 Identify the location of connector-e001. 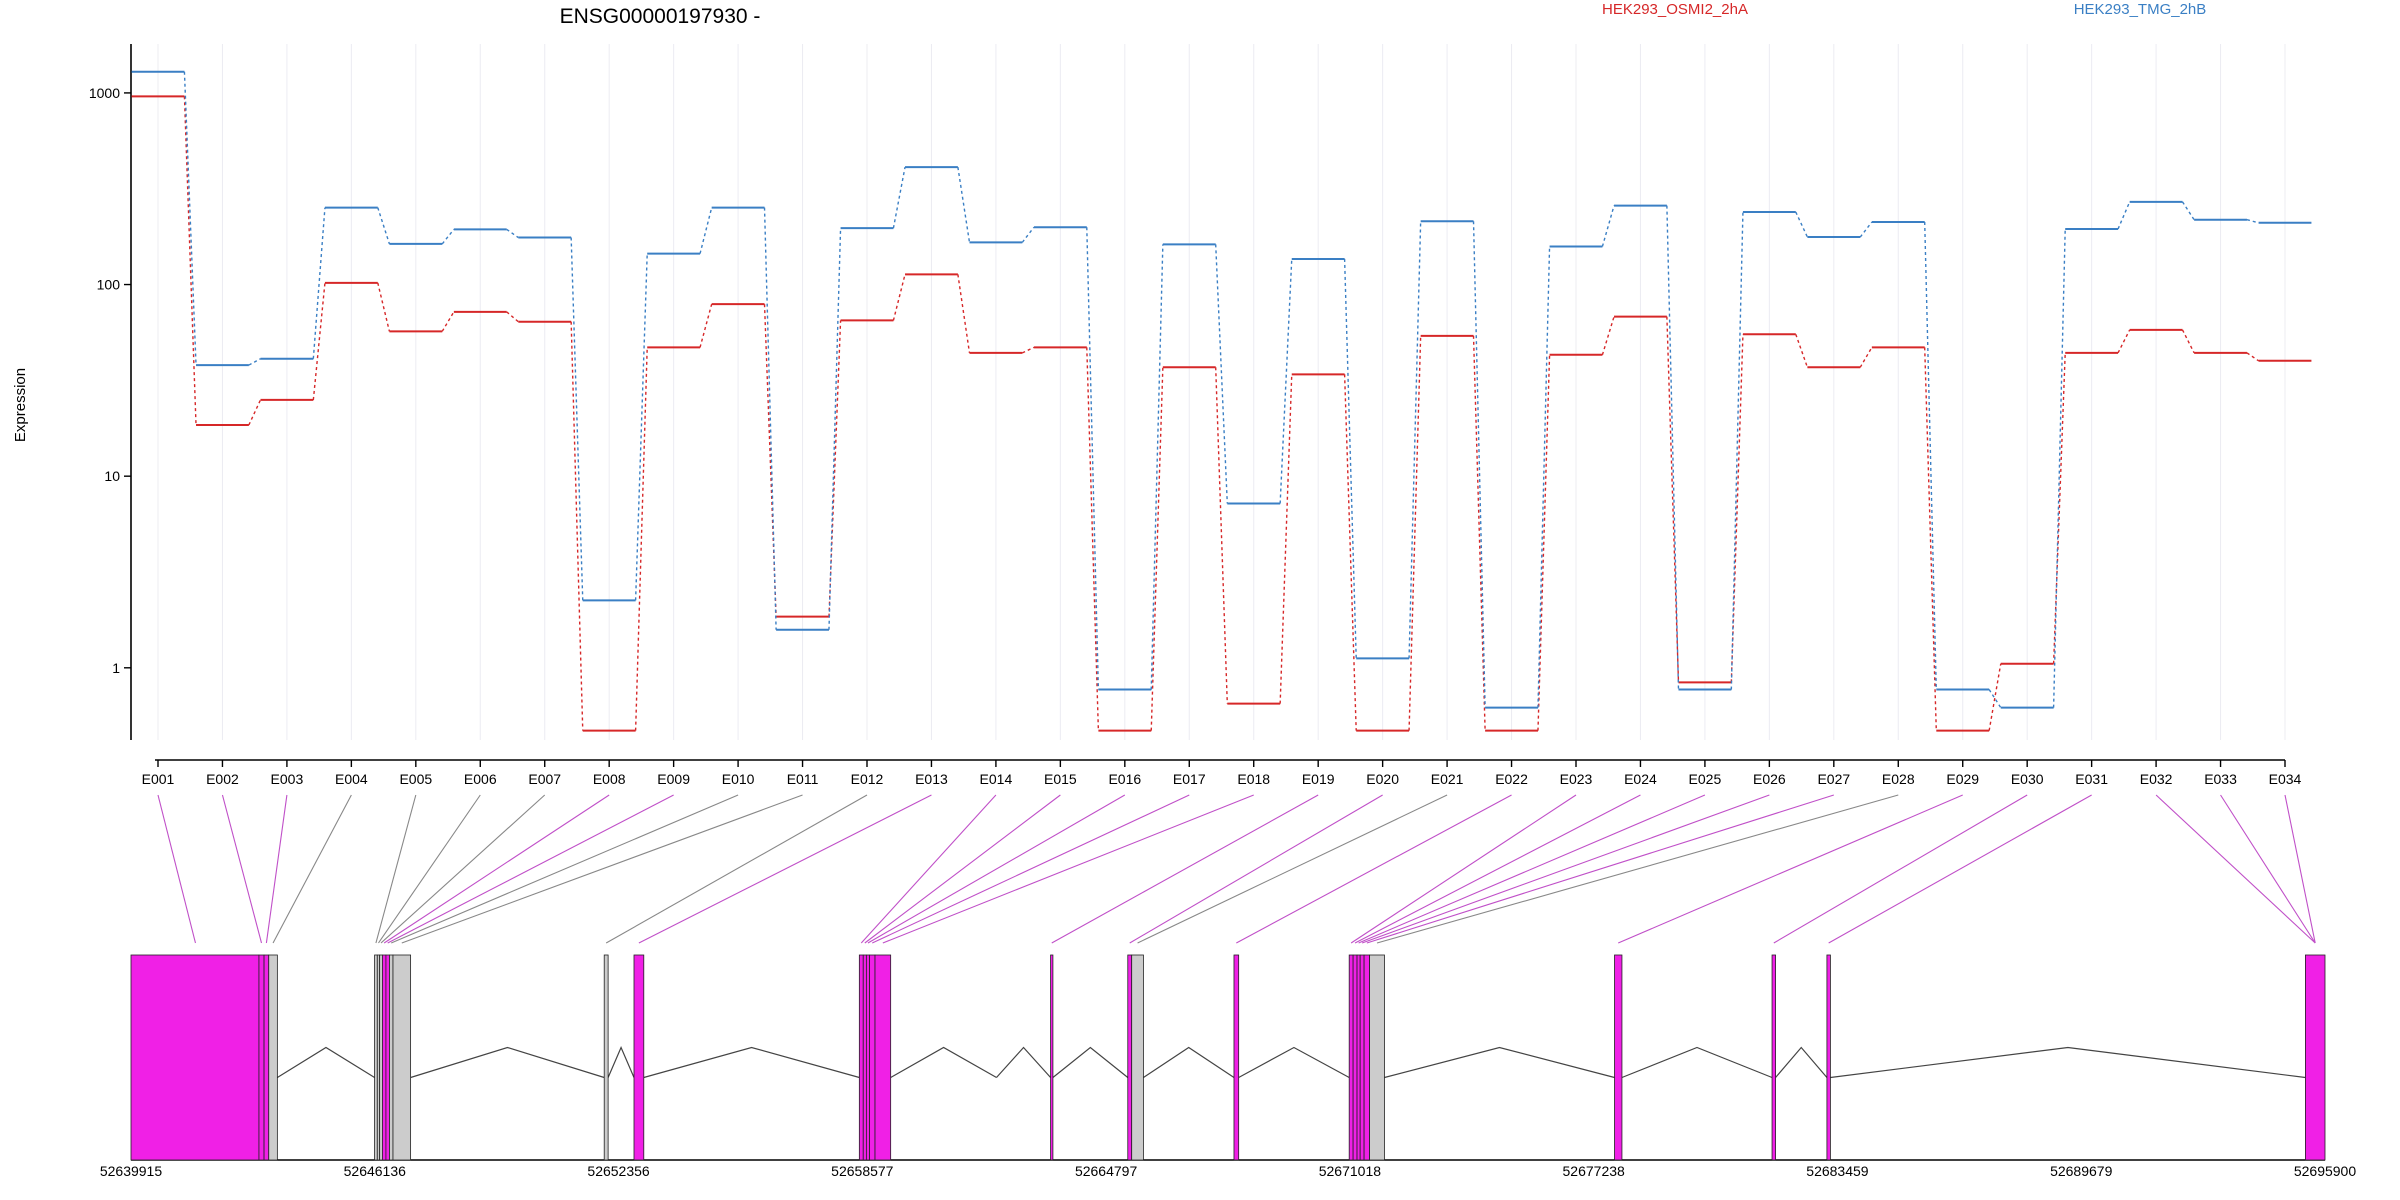
(176, 869).